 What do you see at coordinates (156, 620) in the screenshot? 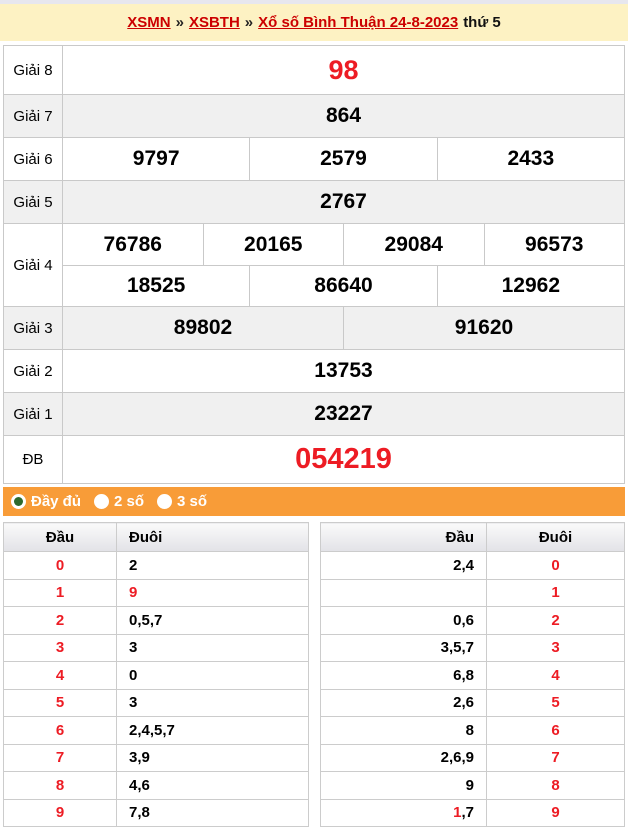
I see `table-row: 2 0,5,7` at bounding box center [156, 620].